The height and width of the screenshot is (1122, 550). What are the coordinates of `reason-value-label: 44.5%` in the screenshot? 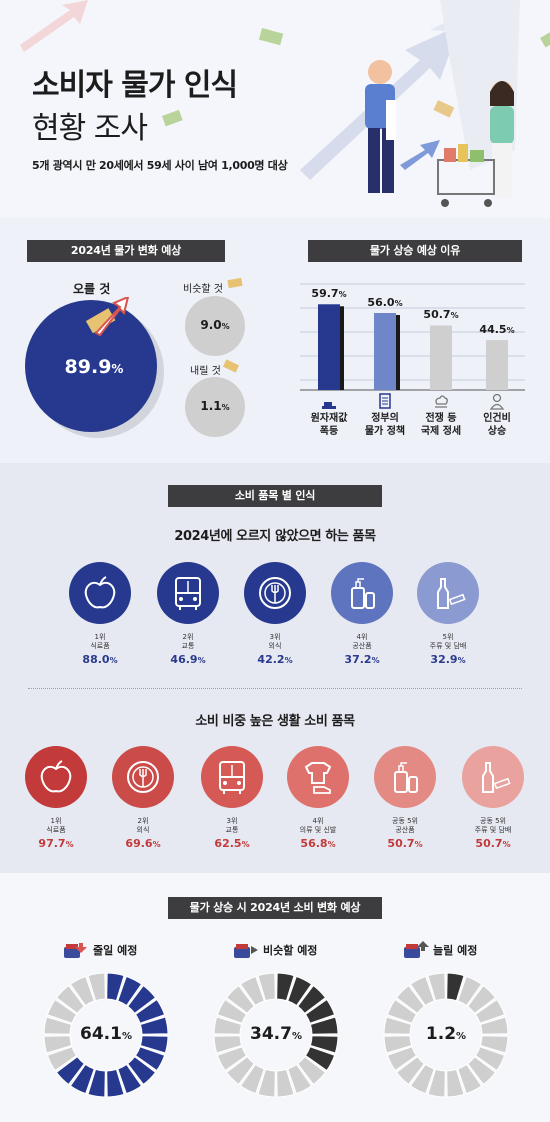 It's located at (497, 329).